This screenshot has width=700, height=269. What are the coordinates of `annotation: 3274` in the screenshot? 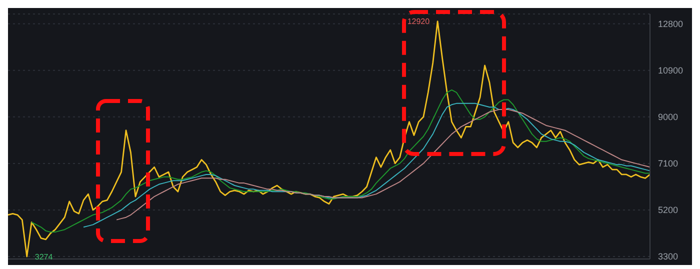 It's located at (44, 257).